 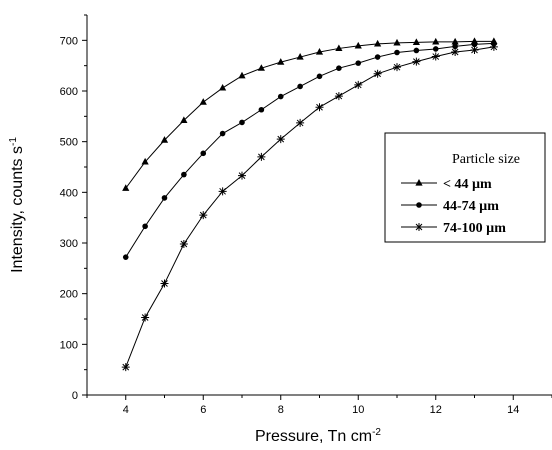 I want to click on y-axis-title: Intensity, counts s-1, so click(x=17, y=205).